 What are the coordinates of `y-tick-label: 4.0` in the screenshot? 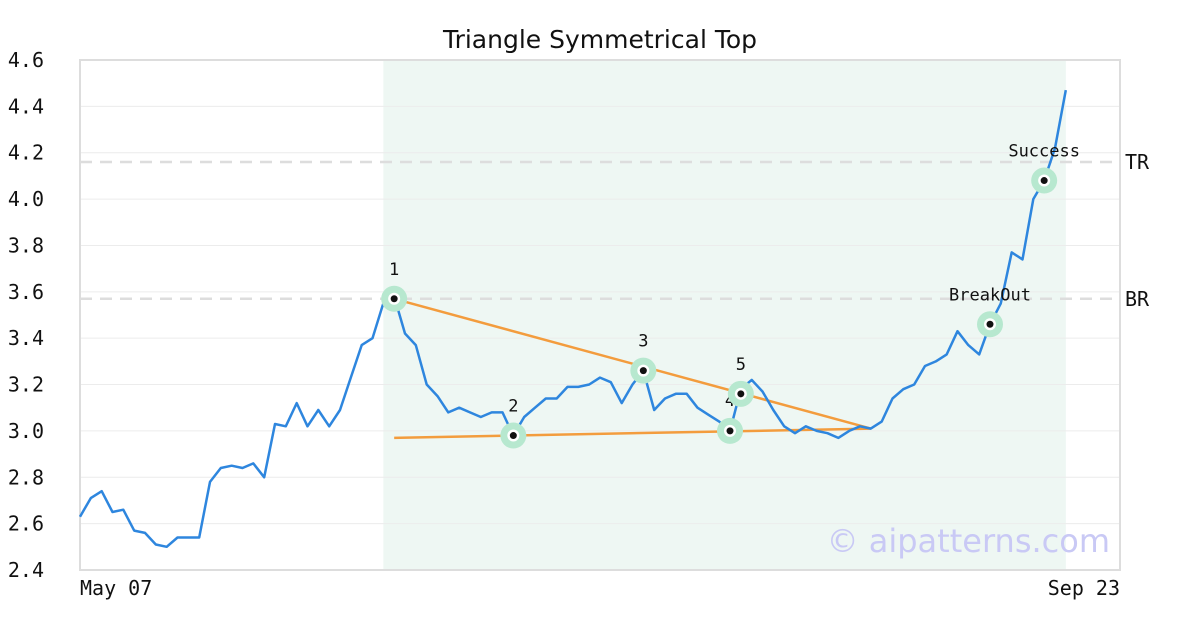 It's located at (26, 199).